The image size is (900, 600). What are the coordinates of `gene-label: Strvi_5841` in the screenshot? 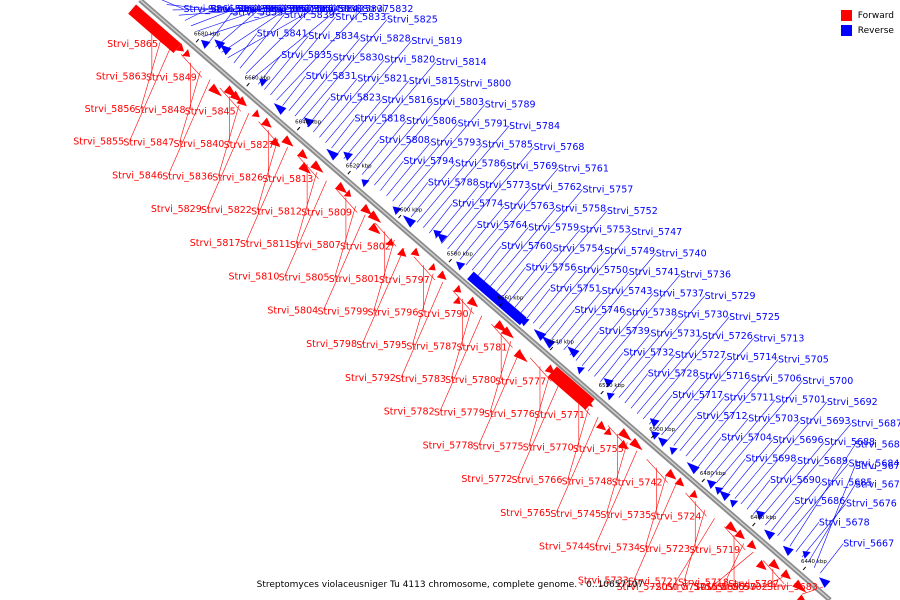 It's located at (282, 34).